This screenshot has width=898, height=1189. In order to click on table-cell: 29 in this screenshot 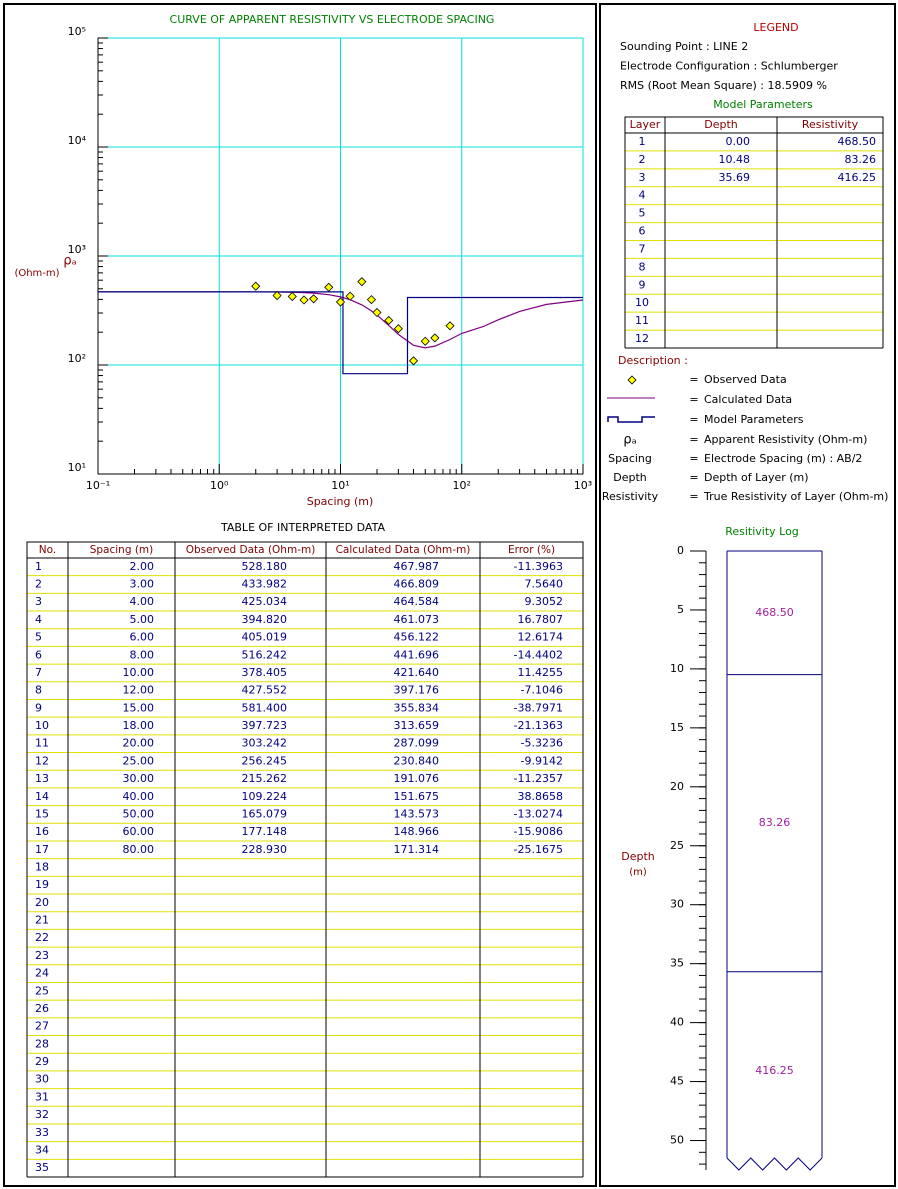, I will do `click(42, 1061)`.